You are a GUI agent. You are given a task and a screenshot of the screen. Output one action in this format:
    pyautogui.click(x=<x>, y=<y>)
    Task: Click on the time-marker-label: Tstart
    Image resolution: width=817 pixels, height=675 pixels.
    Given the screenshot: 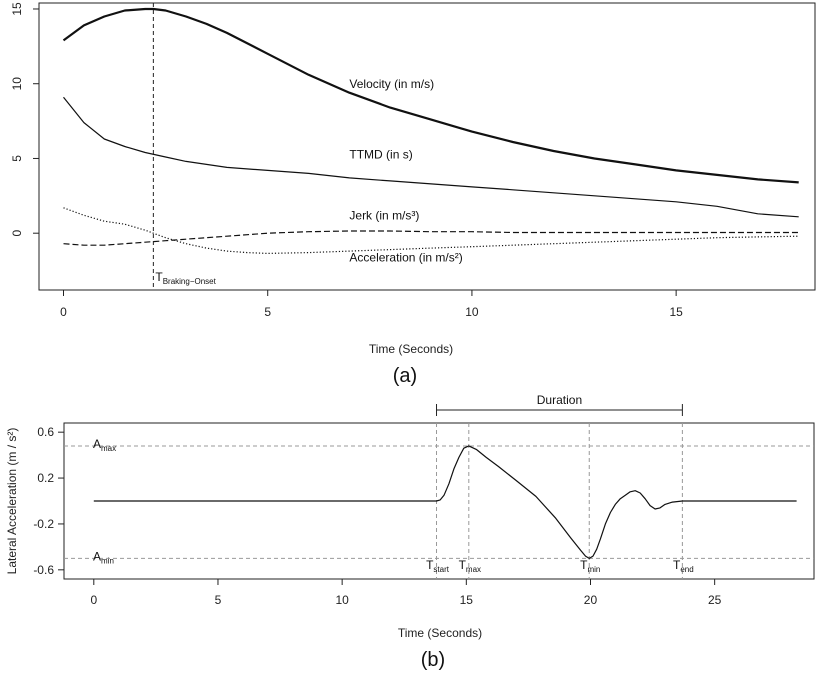 What is the action you would take?
    pyautogui.click(x=438, y=566)
    